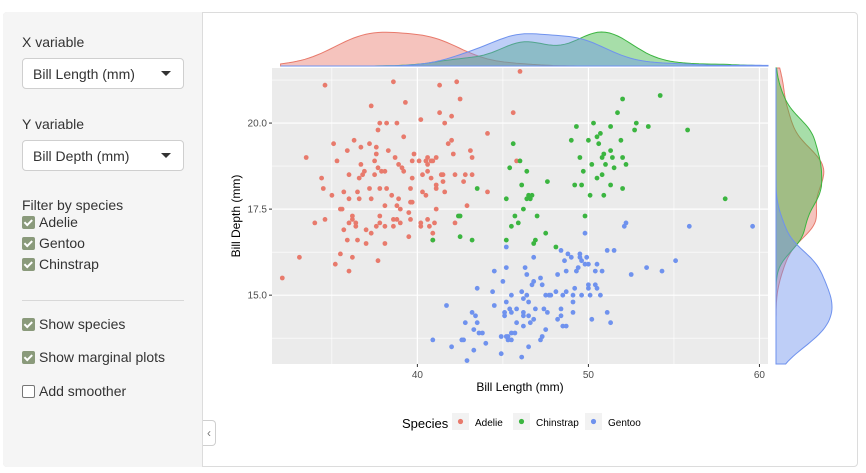  What do you see at coordinates (83, 391) in the screenshot?
I see `add-smoother-label: Add smoother` at bounding box center [83, 391].